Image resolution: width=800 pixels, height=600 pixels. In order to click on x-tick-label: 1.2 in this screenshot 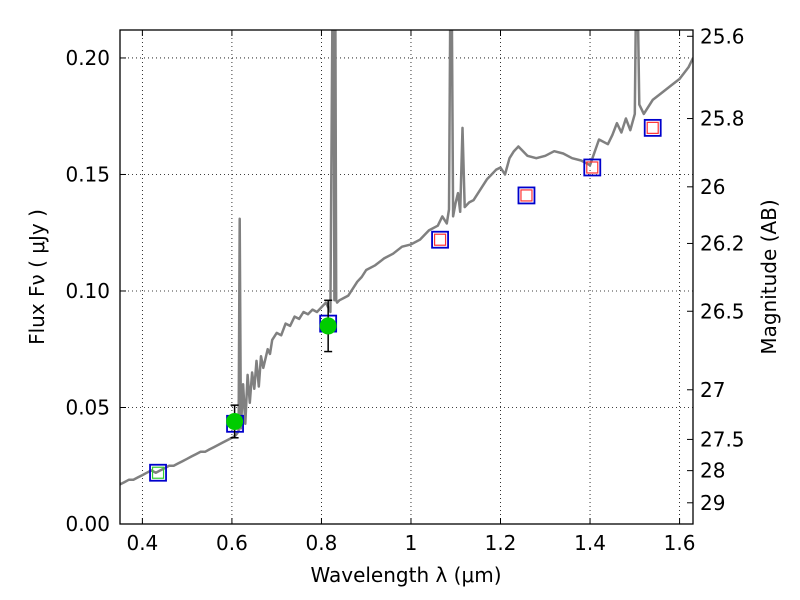, I will do `click(501, 543)`.